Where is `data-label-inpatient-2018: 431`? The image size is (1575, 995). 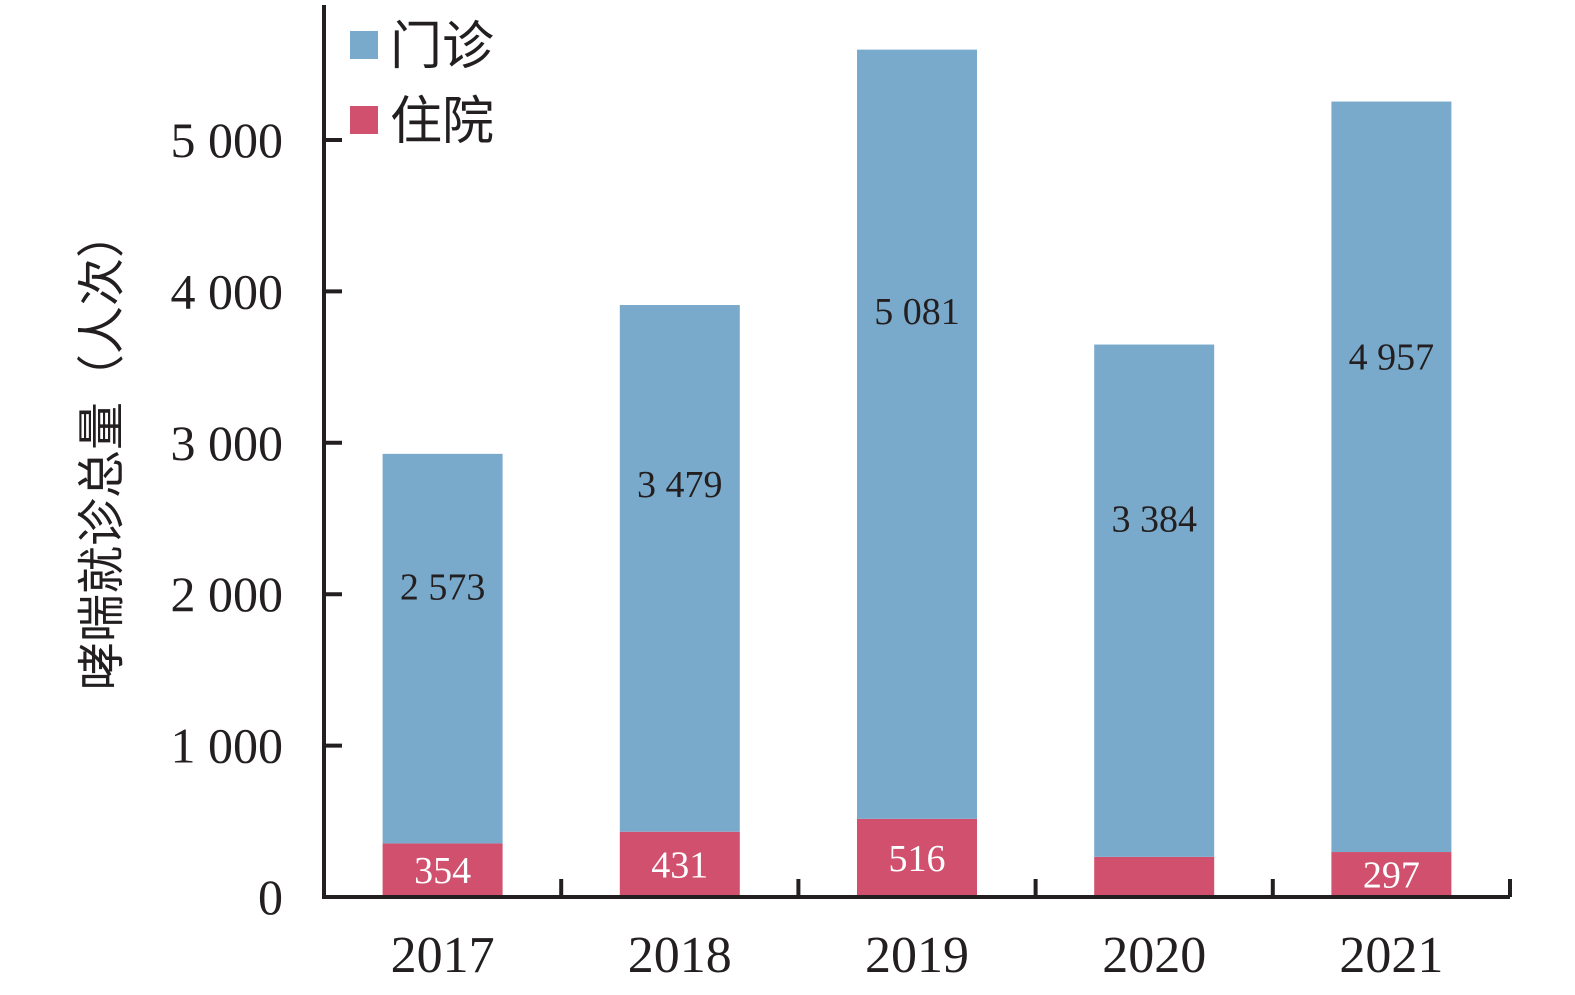
data-label-inpatient-2018: 431 is located at coordinates (679, 865).